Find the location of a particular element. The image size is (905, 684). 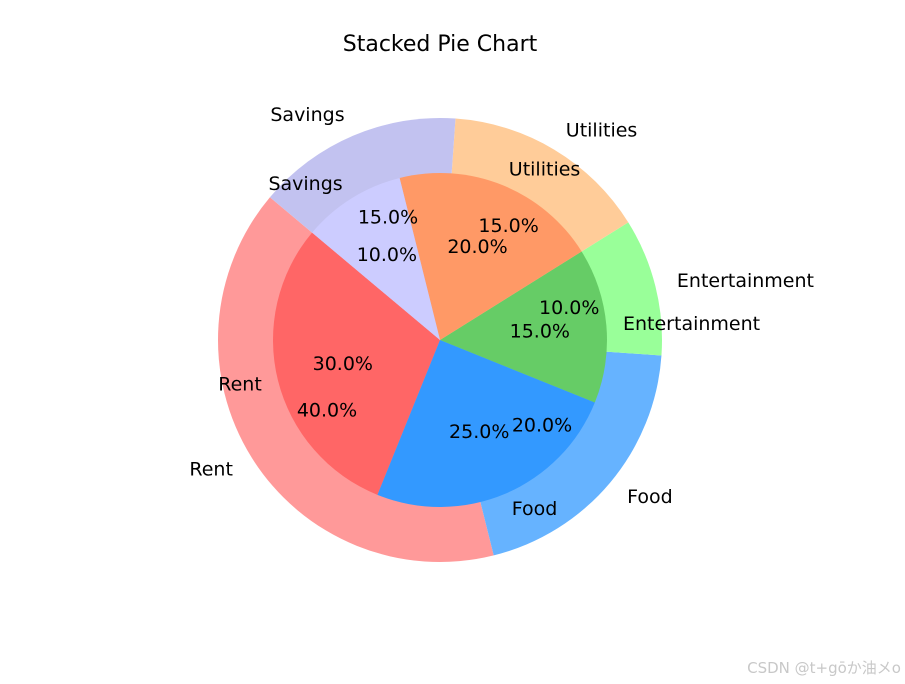

outer-pct-food: 20.0% is located at coordinates (542, 426).